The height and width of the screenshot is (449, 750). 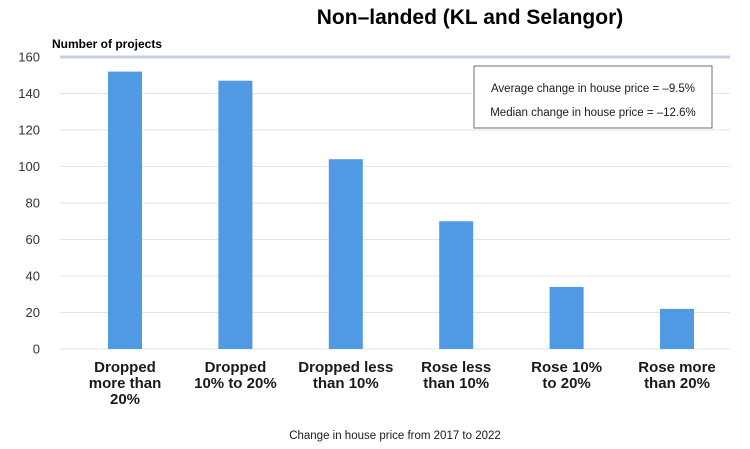 I want to click on x-category-label: Rose 10% to 20%, so click(x=566, y=375).